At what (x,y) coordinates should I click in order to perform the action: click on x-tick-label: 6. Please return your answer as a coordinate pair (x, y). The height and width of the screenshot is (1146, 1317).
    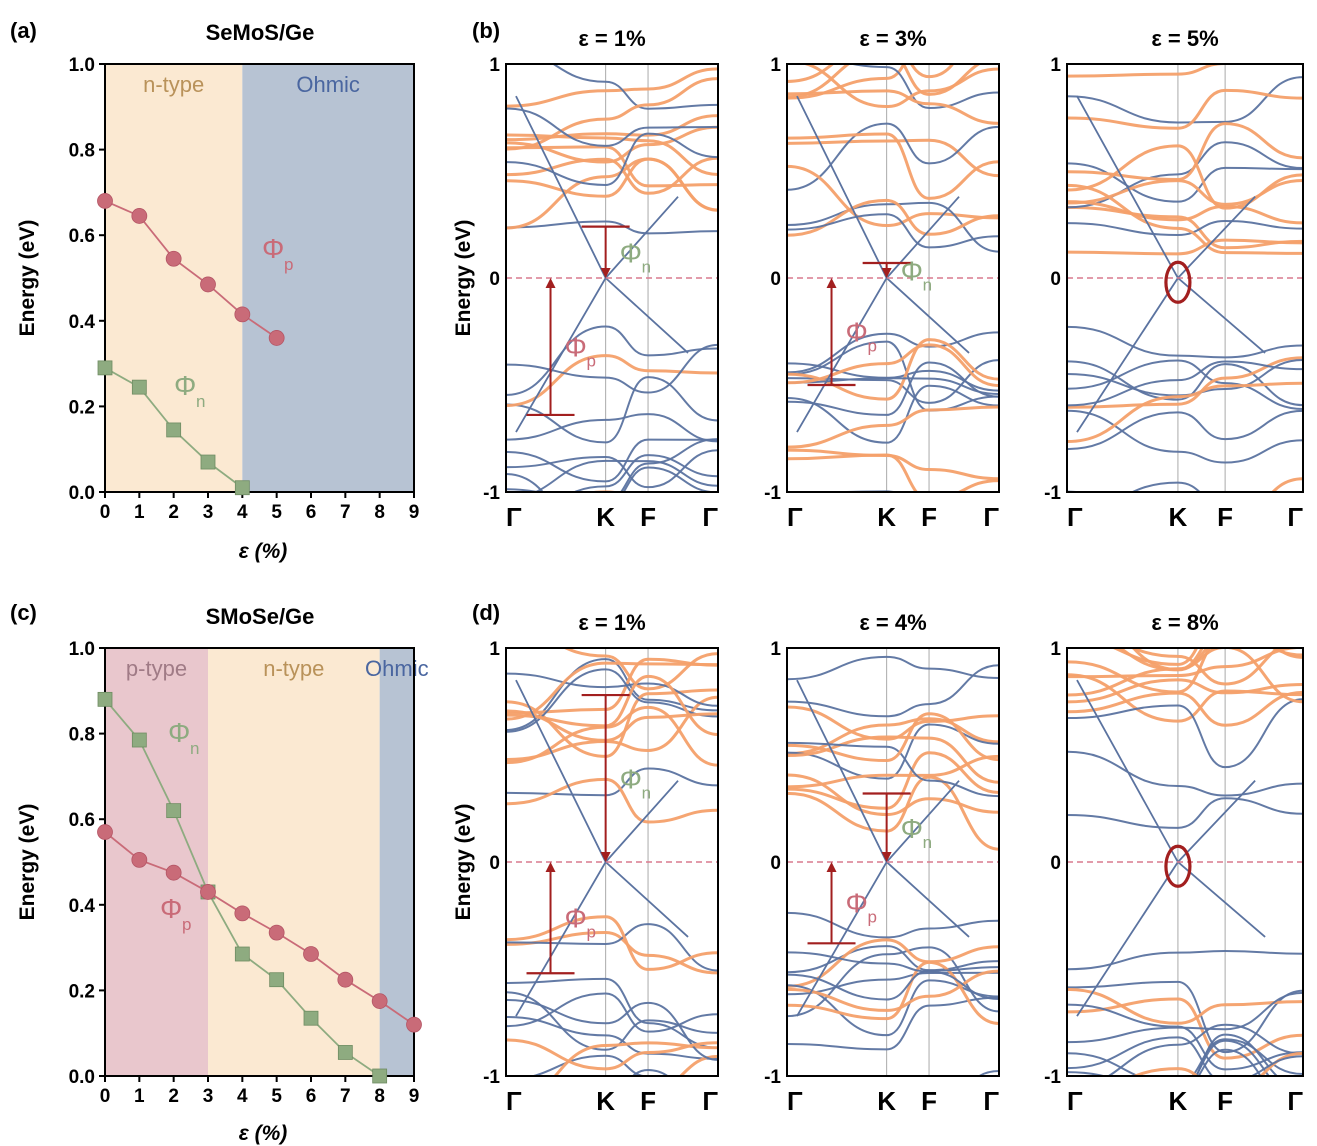
    Looking at the image, I should click on (311, 512).